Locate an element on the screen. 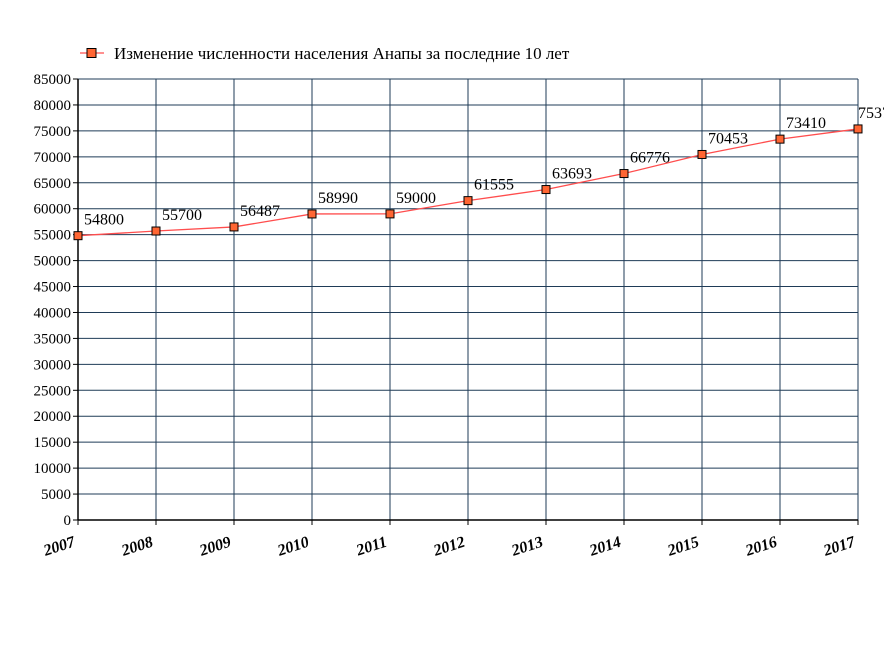  x-tick-label: 2013 is located at coordinates (527, 547).